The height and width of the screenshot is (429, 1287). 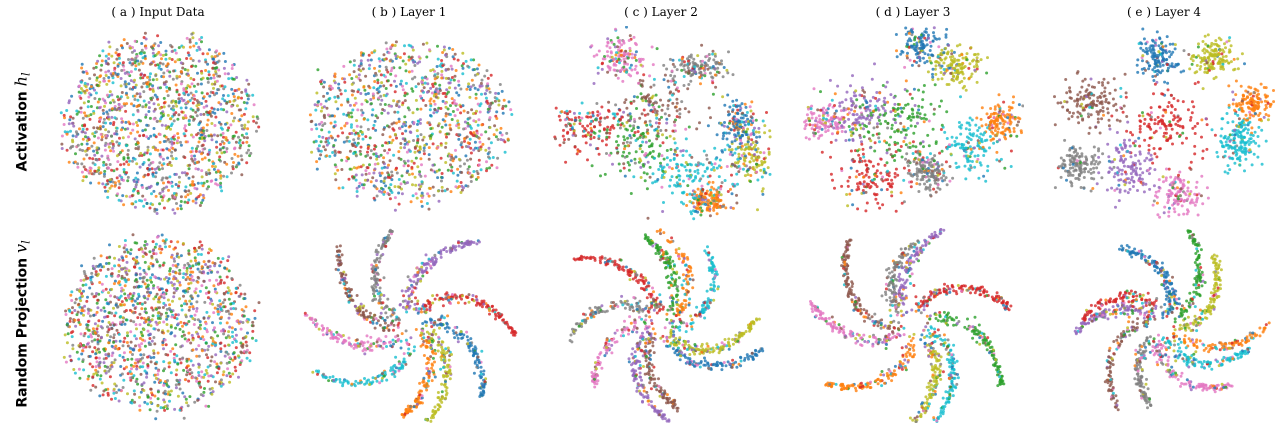 What do you see at coordinates (22, 330) in the screenshot?
I see `row-label-projection-text: Random Projection` at bounding box center [22, 330].